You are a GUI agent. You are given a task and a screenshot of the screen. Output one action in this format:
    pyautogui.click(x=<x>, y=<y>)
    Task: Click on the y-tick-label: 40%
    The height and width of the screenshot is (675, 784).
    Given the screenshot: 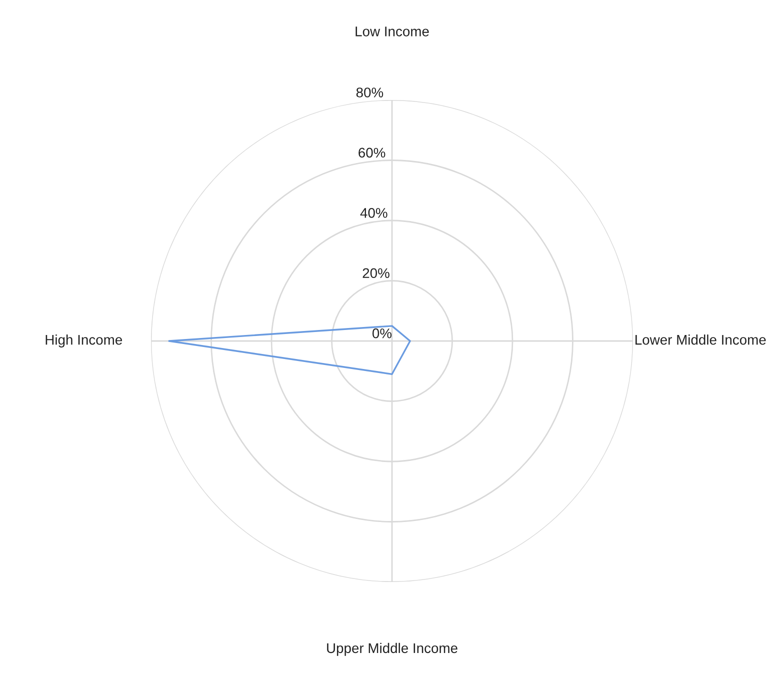 What is the action you would take?
    pyautogui.click(x=374, y=213)
    